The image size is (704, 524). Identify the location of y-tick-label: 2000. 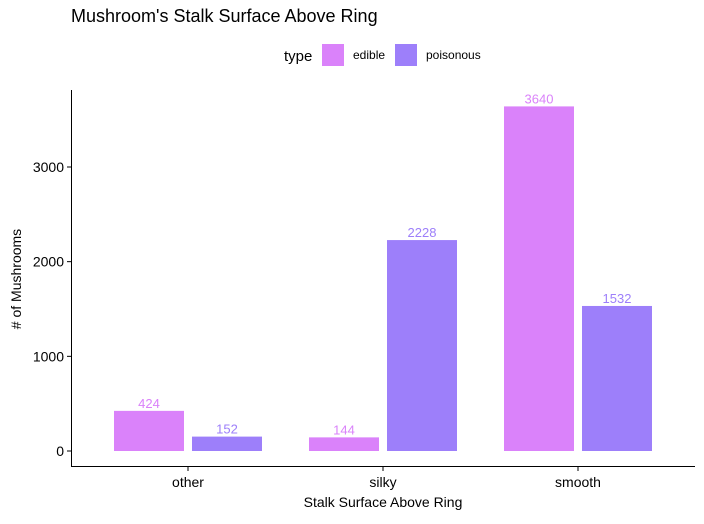
(48, 262).